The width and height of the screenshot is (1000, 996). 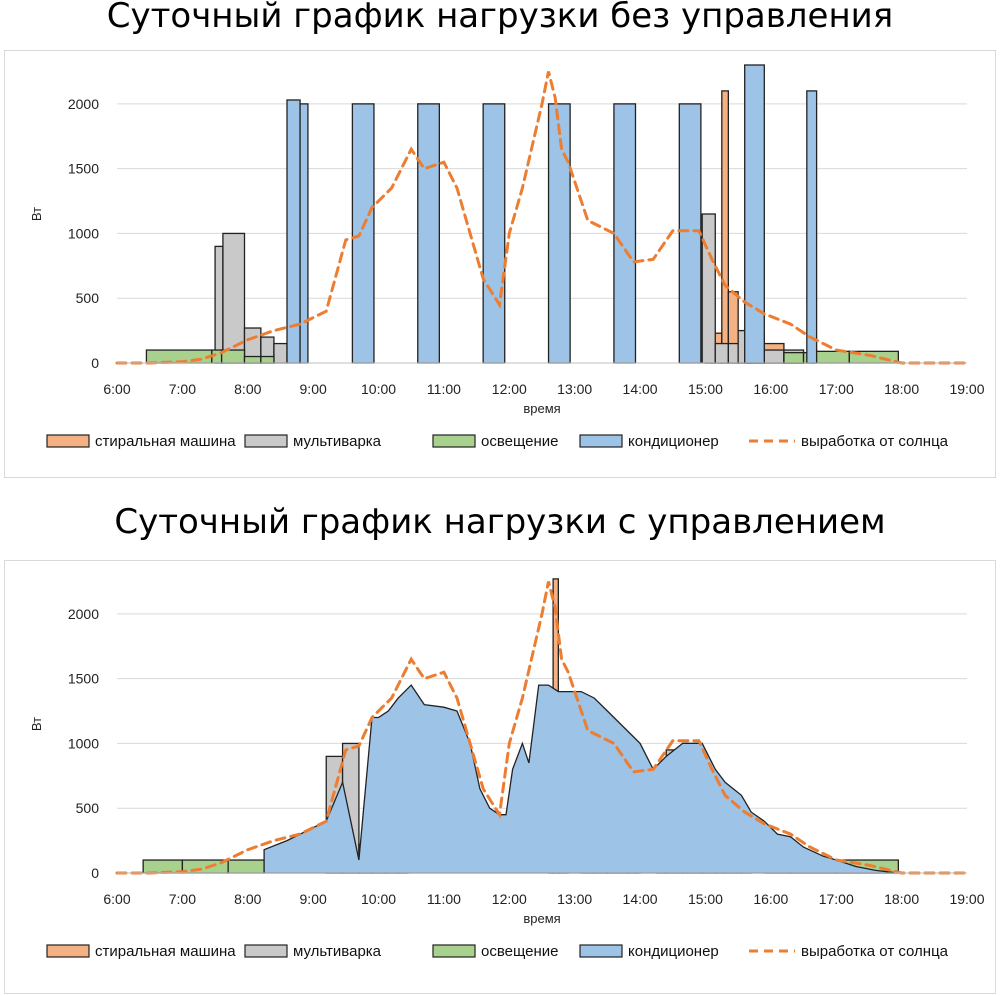 What do you see at coordinates (640, 389) in the screenshot?
I see `c0-x-tick-label: 14:00` at bounding box center [640, 389].